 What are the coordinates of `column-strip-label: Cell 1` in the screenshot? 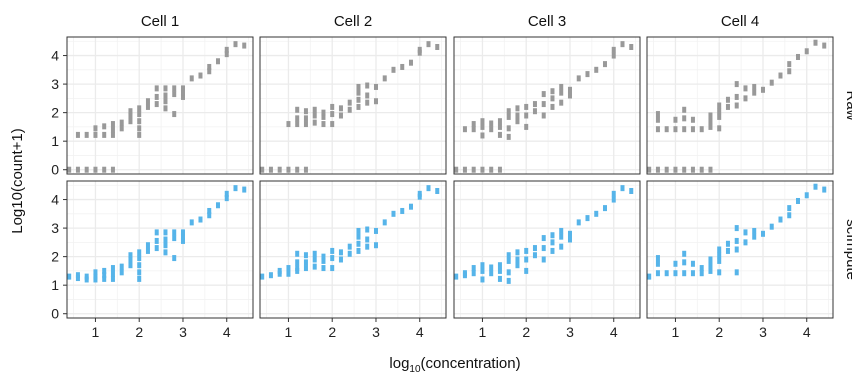 It's located at (160, 21).